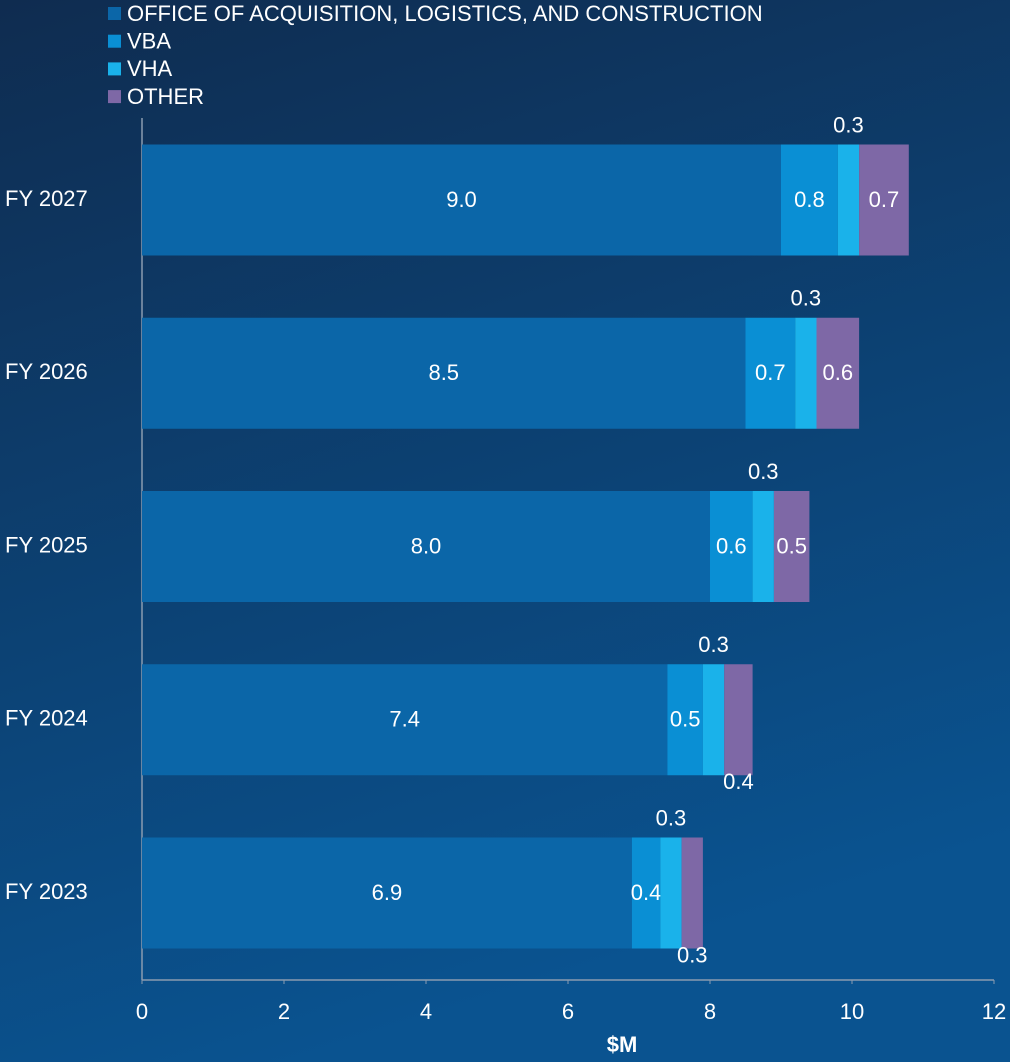 The height and width of the screenshot is (1062, 1010). What do you see at coordinates (46, 371) in the screenshot?
I see `y-tick-label: FY 2026` at bounding box center [46, 371].